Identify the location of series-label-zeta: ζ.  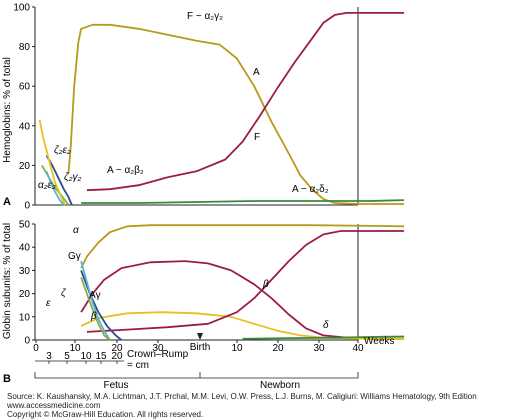
(64, 293).